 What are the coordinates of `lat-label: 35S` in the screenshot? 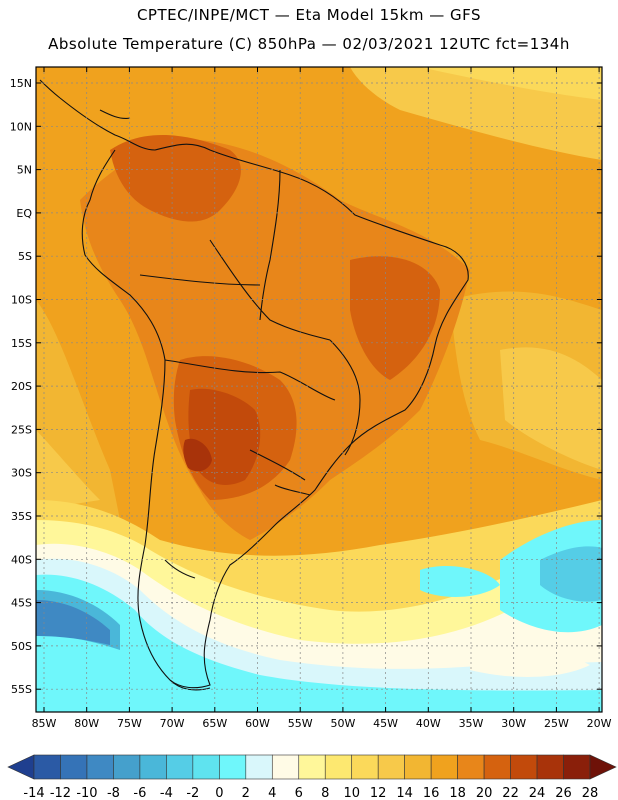 It's located at (21, 516).